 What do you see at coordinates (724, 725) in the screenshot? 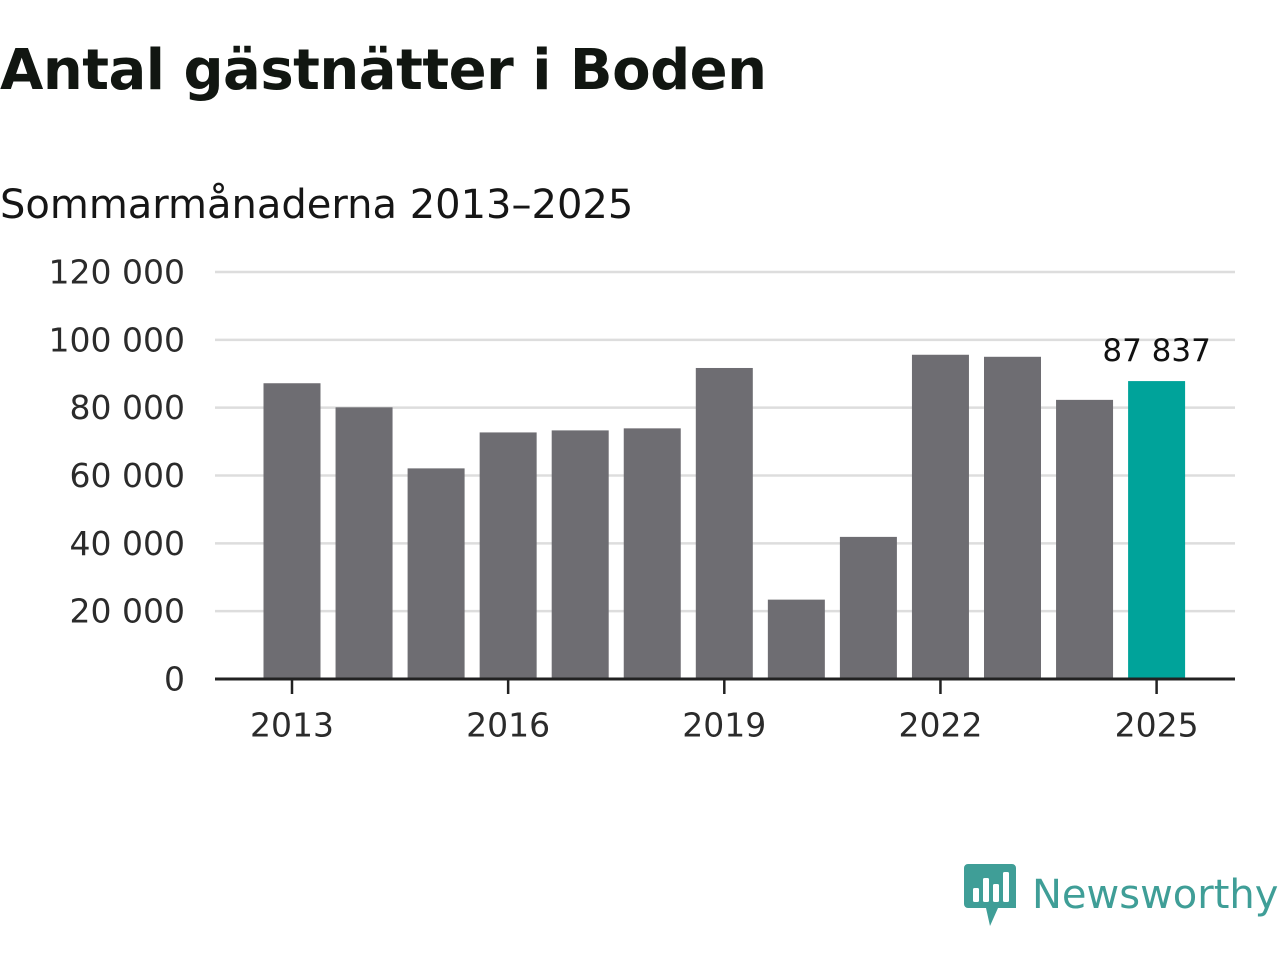
I see `x-tick-label: 2019` at bounding box center [724, 725].